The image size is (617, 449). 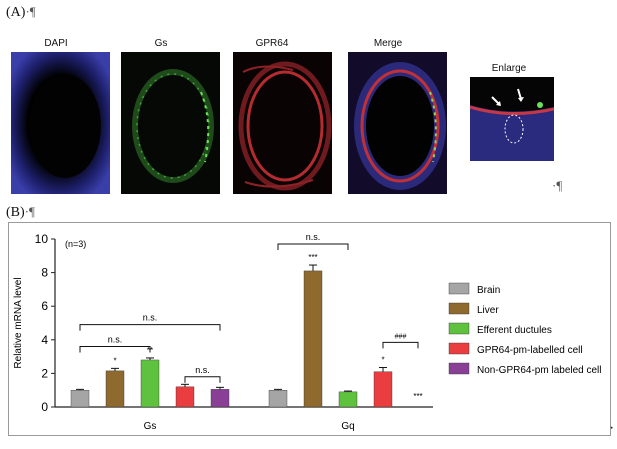 I want to click on merge-label: Merge, so click(x=388, y=43).